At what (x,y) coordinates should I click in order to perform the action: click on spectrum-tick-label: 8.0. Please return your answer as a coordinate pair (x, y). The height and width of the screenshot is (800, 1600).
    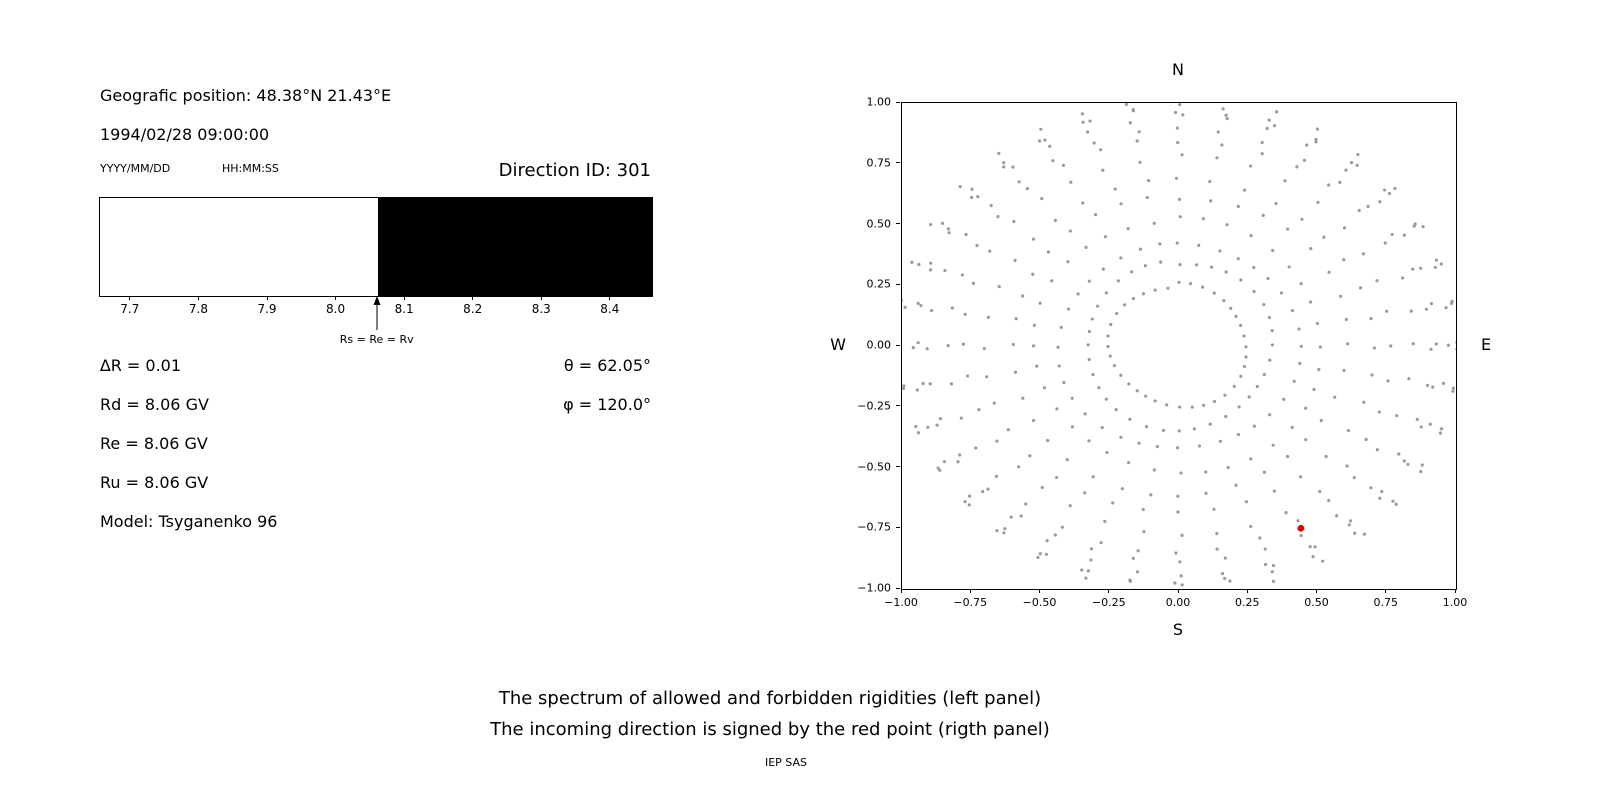
    Looking at the image, I should click on (336, 309).